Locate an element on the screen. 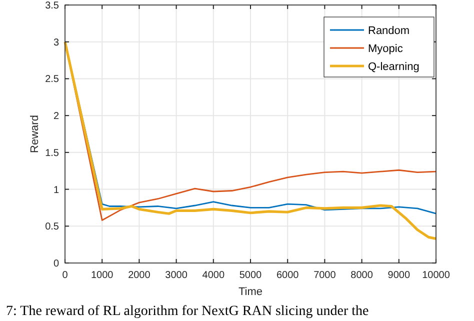  y-tick-label: 0 is located at coordinates (56, 264).